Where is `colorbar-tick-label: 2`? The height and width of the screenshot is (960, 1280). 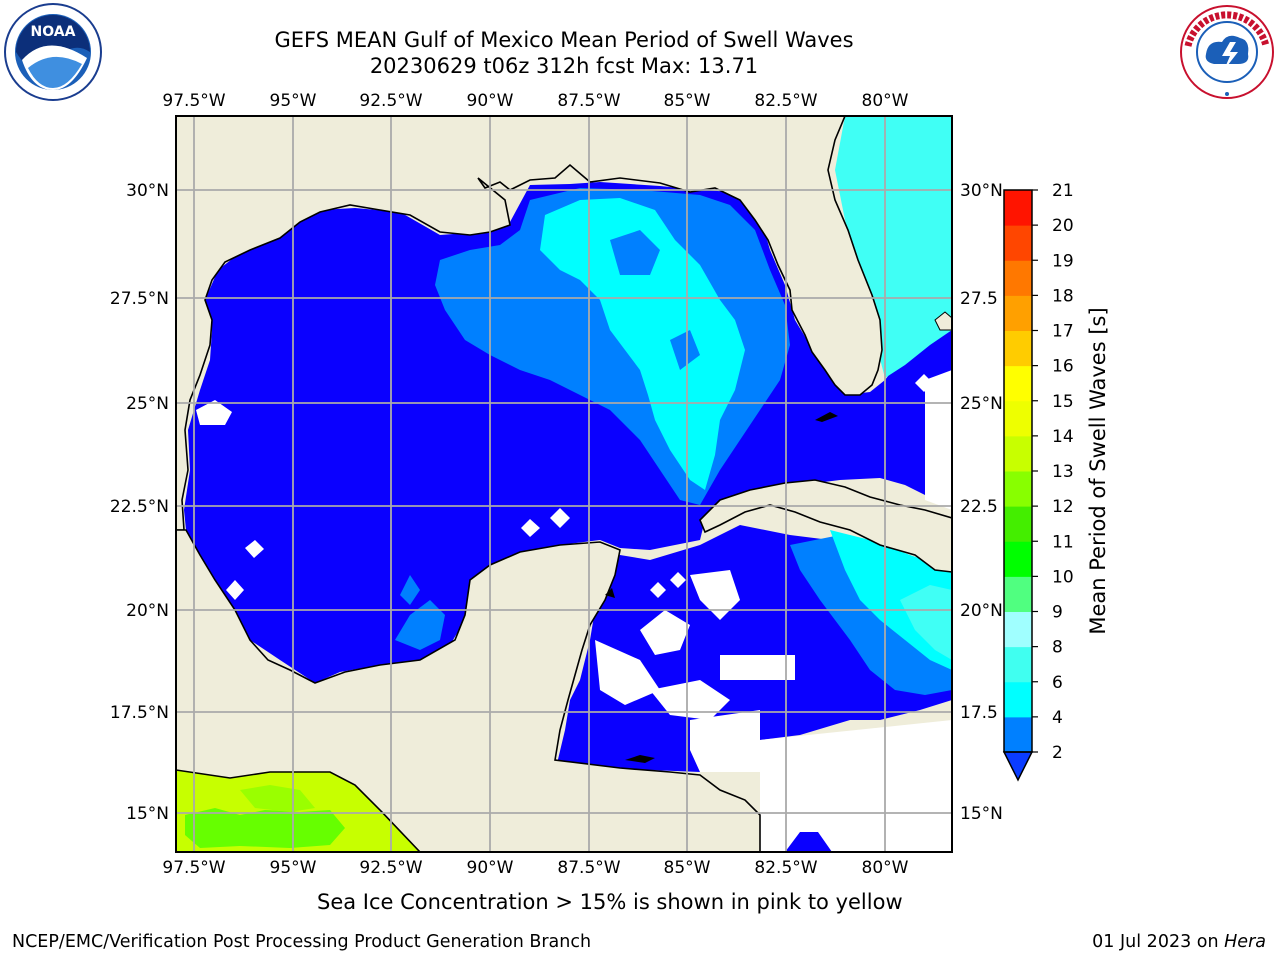
colorbar-tick-label: 2 is located at coordinates (1057, 753).